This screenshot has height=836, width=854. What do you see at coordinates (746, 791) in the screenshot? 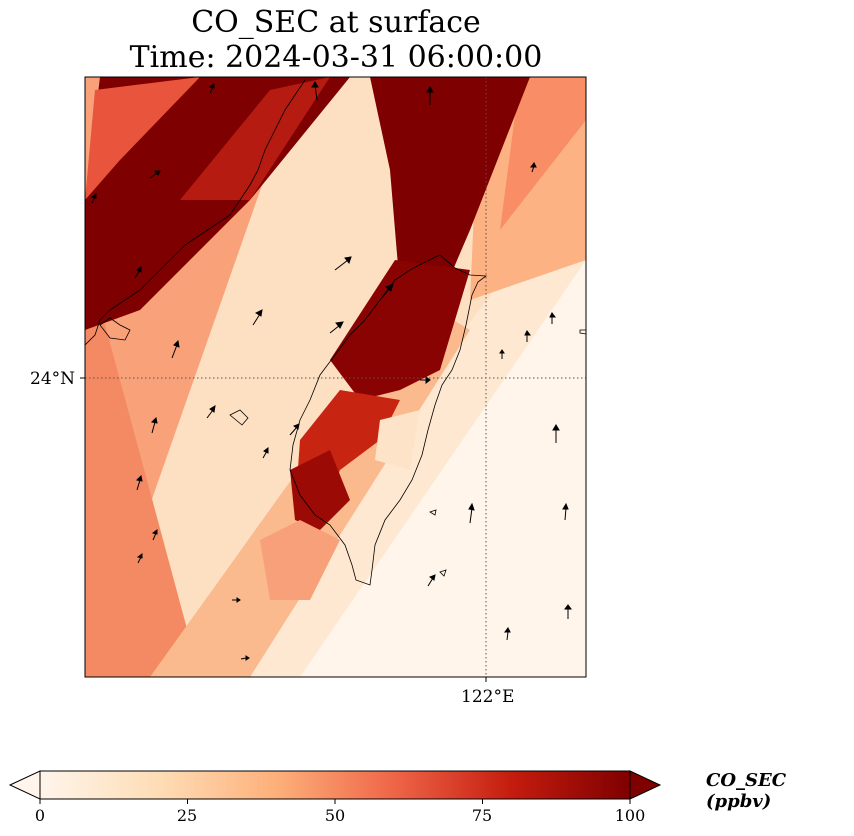
I see `colorbar-label: CO_SEC (ppbv)` at bounding box center [746, 791].